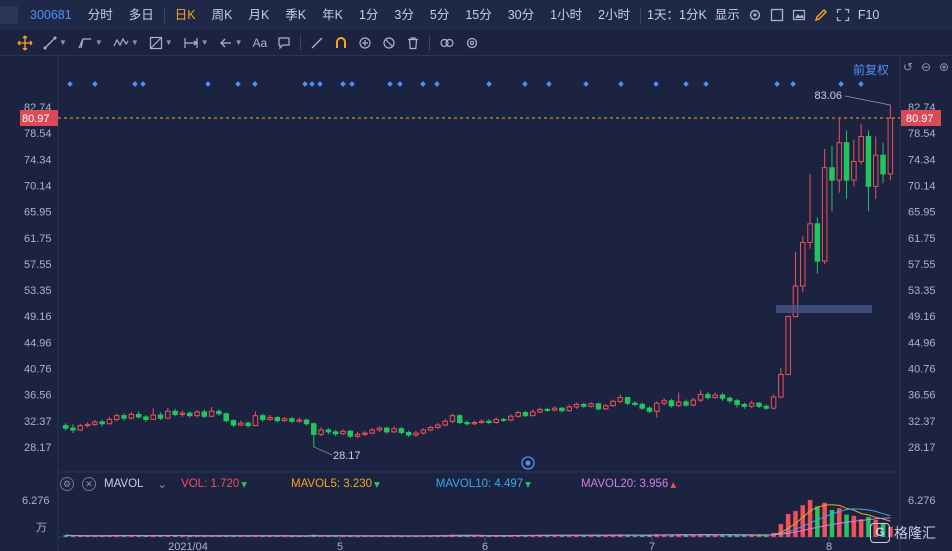 The height and width of the screenshot is (551, 952). Describe the element at coordinates (231, 43) in the screenshot. I see `arrow-tool-icon: ▼` at that location.